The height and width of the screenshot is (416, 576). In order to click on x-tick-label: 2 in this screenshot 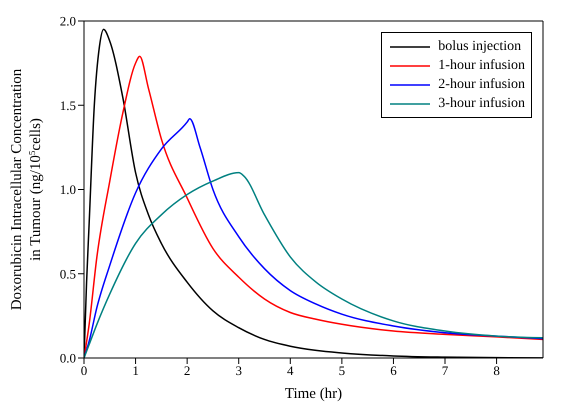, I will do `click(187, 370)`.